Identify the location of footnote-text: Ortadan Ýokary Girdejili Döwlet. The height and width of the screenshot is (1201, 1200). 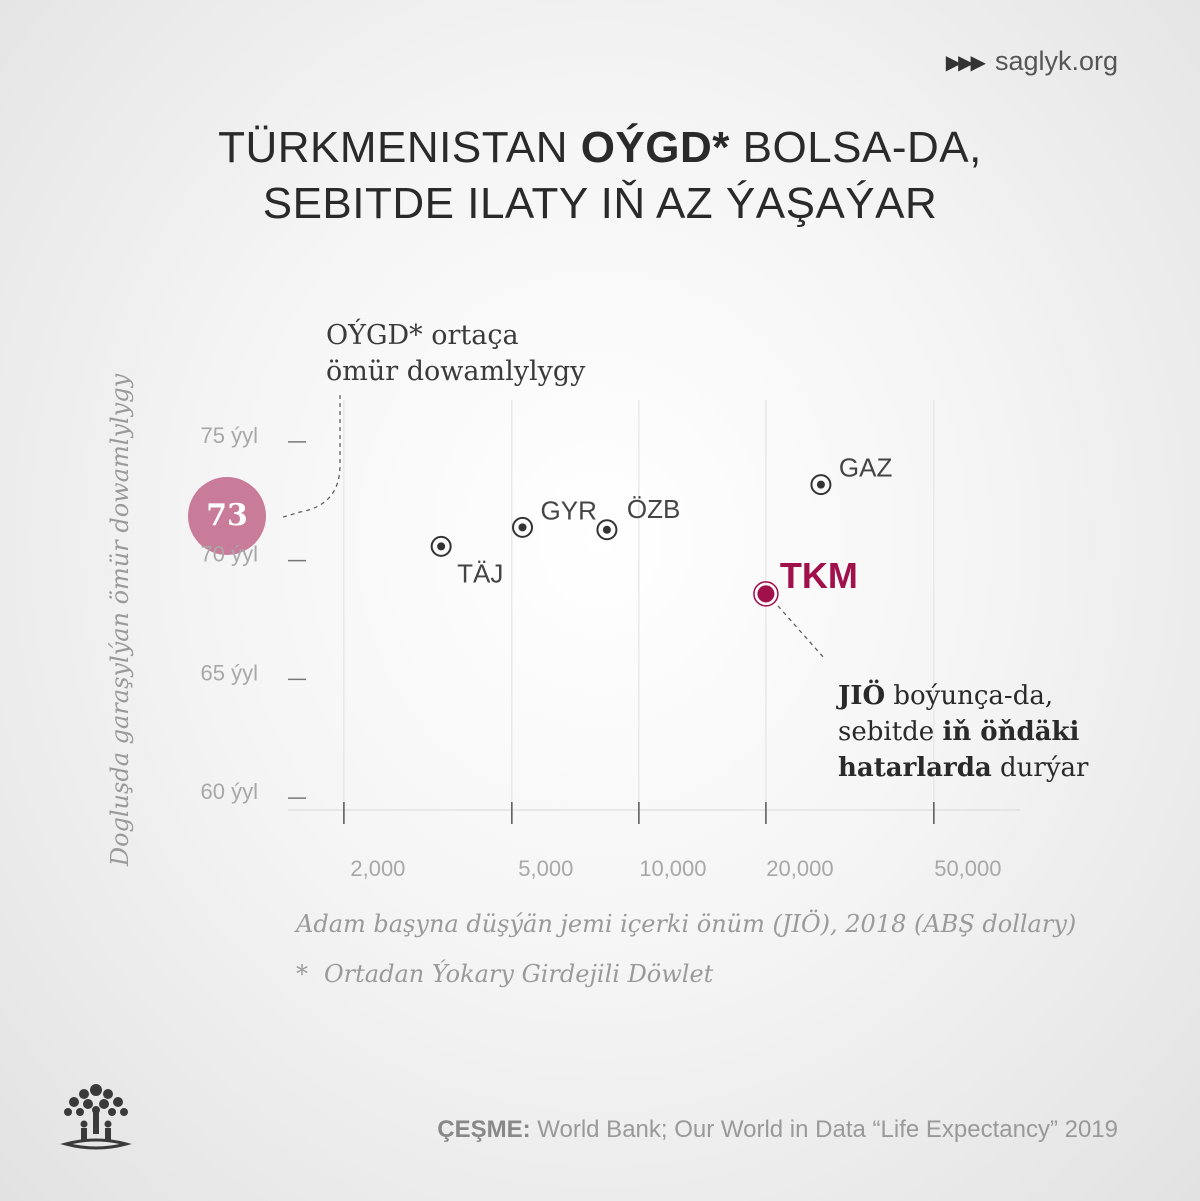
(519, 974).